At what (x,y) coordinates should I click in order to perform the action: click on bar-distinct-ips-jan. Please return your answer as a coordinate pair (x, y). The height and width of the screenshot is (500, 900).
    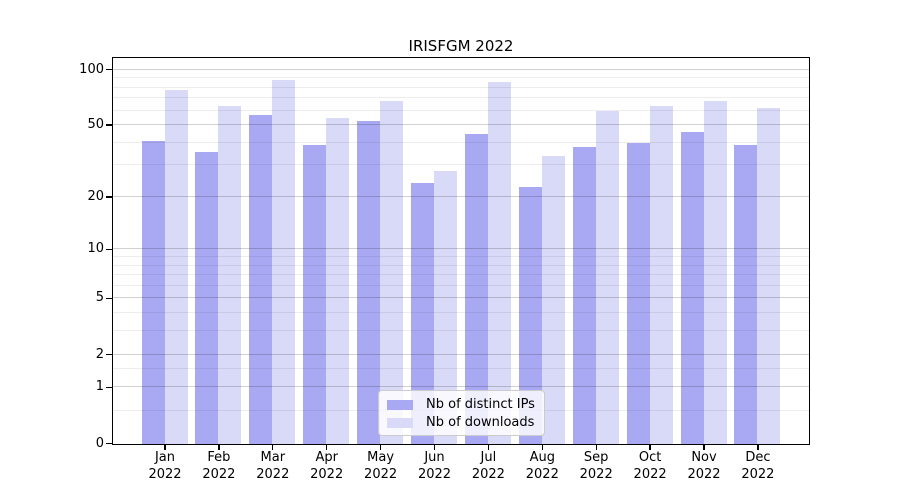
    Looking at the image, I should click on (153, 292).